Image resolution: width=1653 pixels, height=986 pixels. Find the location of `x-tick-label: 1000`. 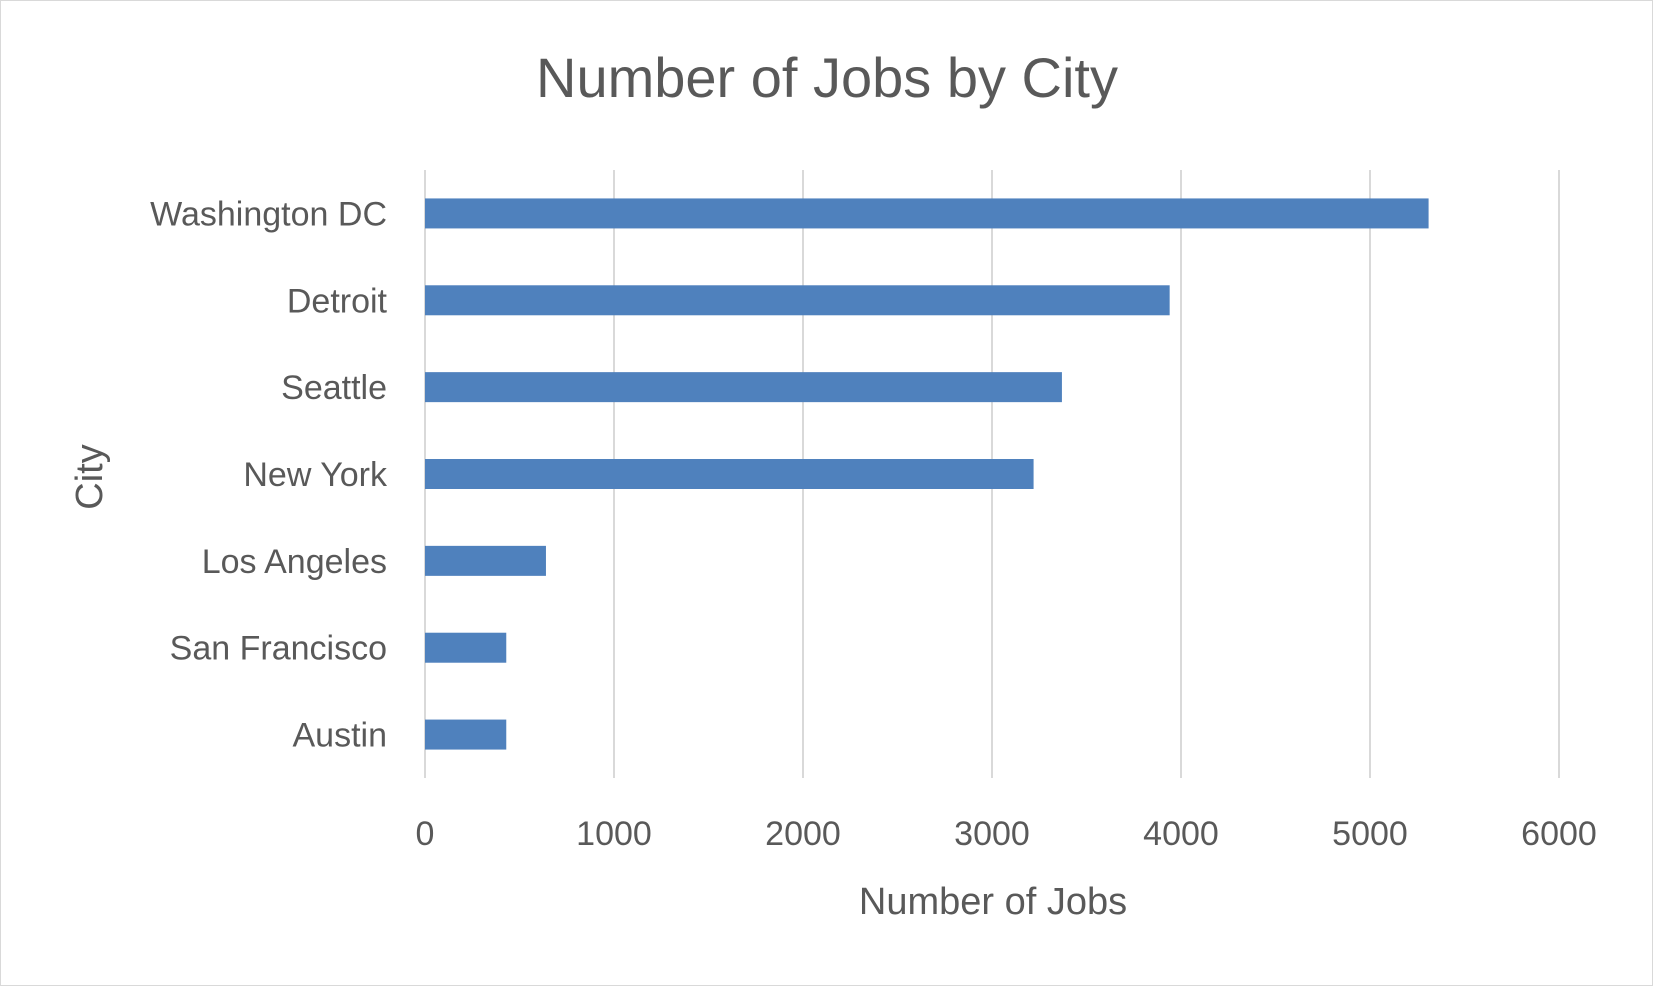

x-tick-label: 1000 is located at coordinates (614, 834).